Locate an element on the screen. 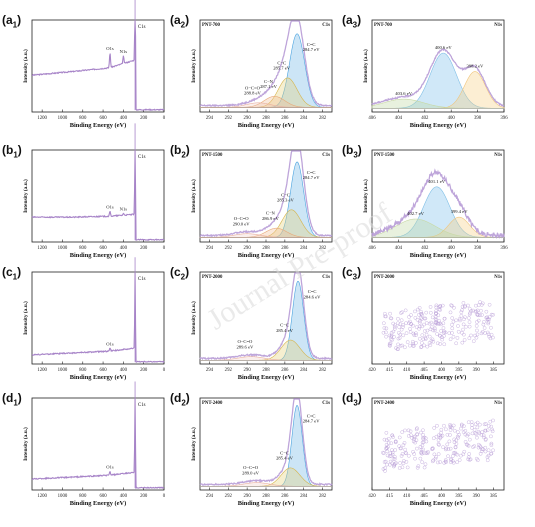 The height and width of the screenshot is (527, 535). component-label-line: 285.3 eV is located at coordinates (286, 200).